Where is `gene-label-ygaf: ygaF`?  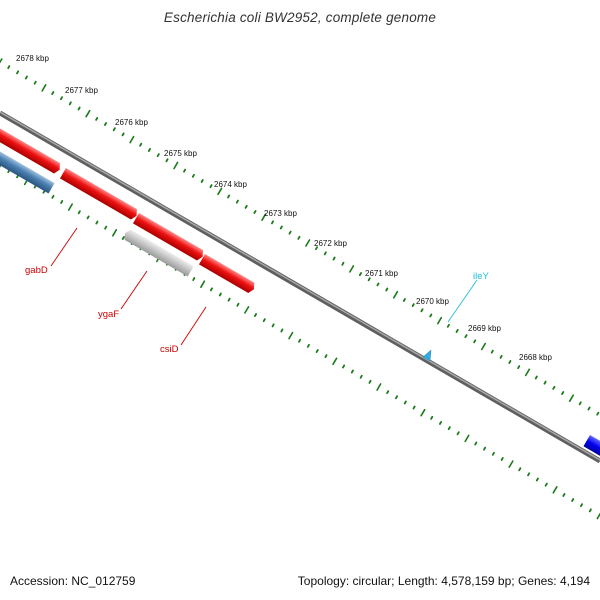 gene-label-ygaf: ygaF is located at coordinates (108, 314).